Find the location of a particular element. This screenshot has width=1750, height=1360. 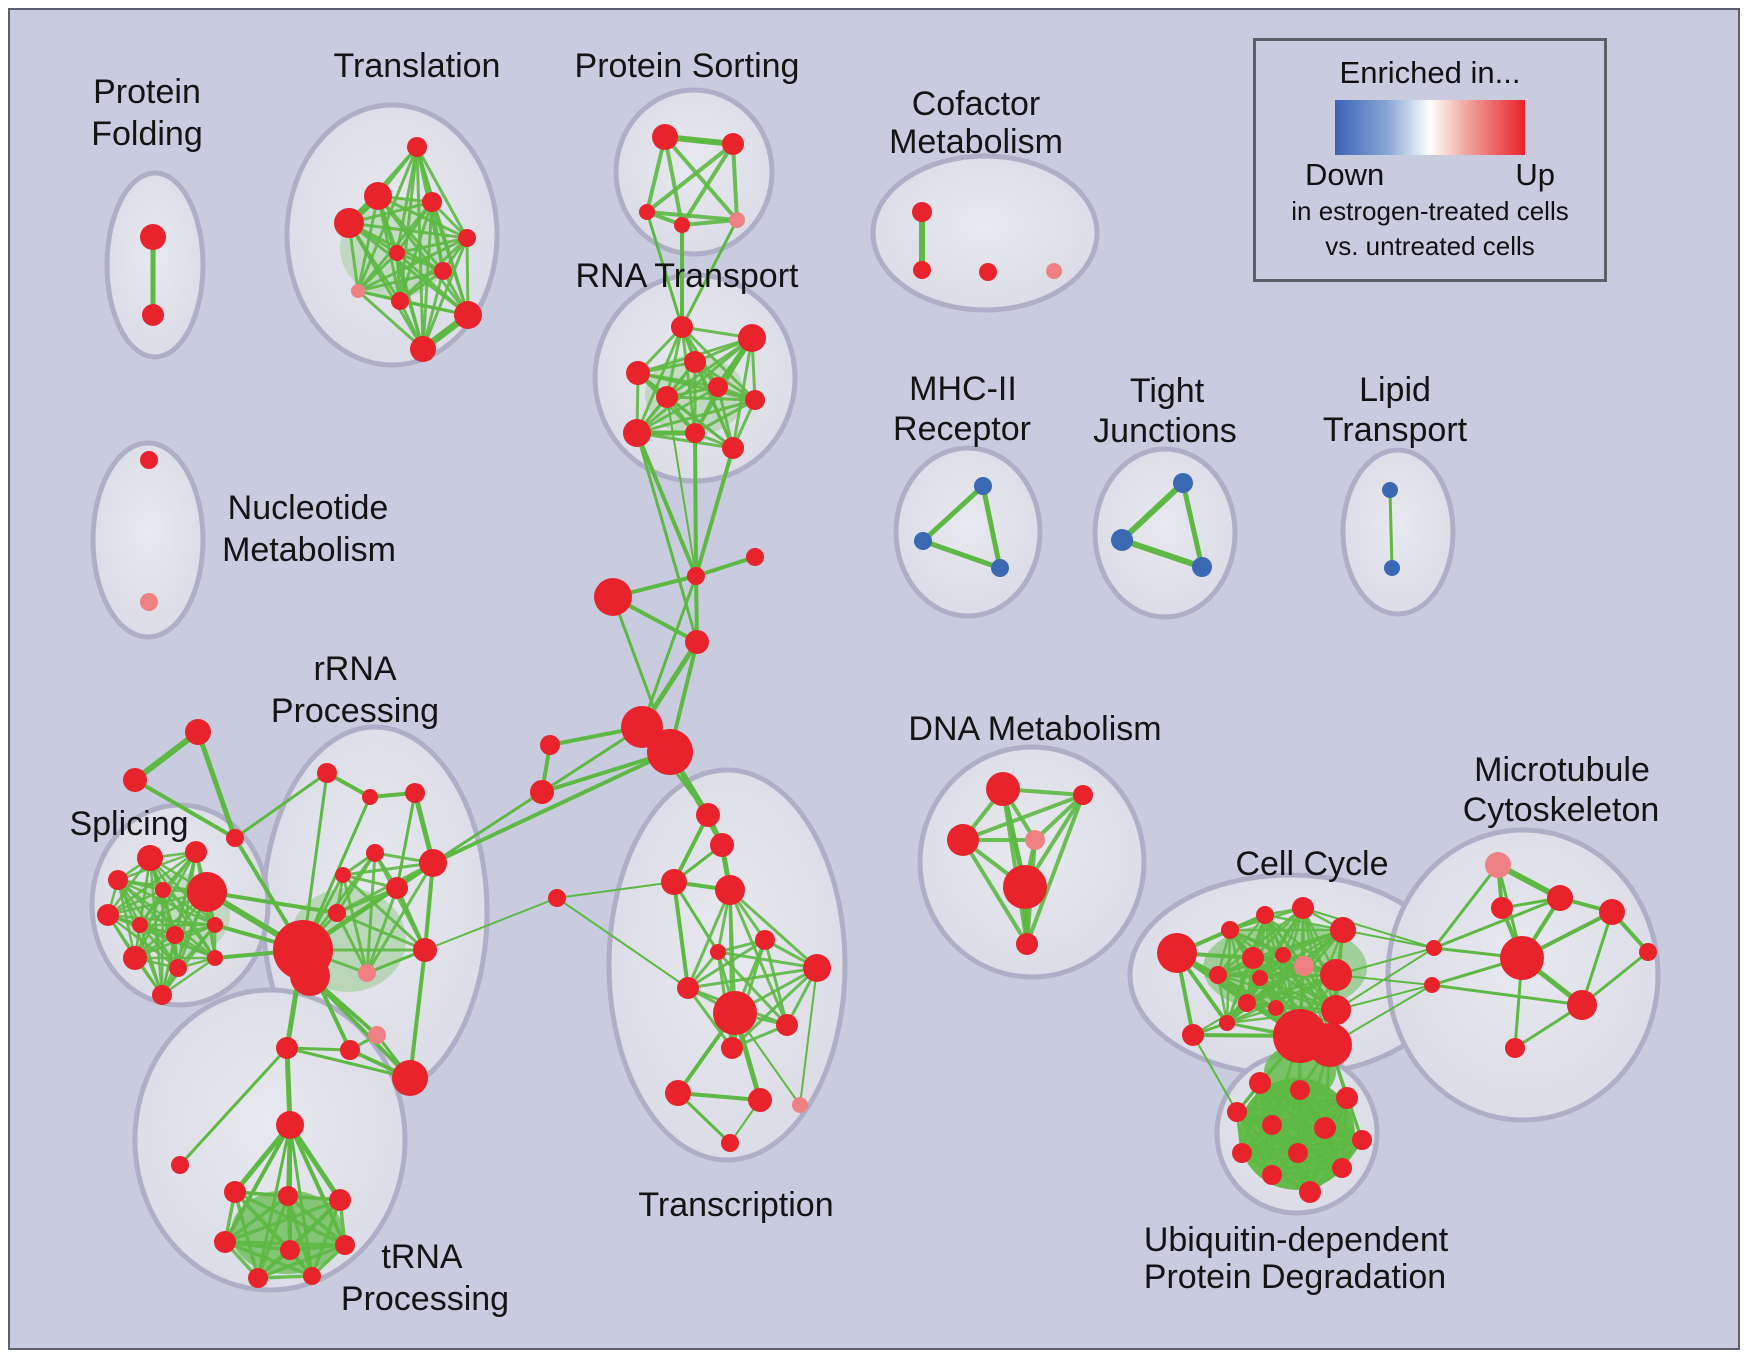

cluster-label-dna-metabolism: DNA Metabolism is located at coordinates (1034, 729).